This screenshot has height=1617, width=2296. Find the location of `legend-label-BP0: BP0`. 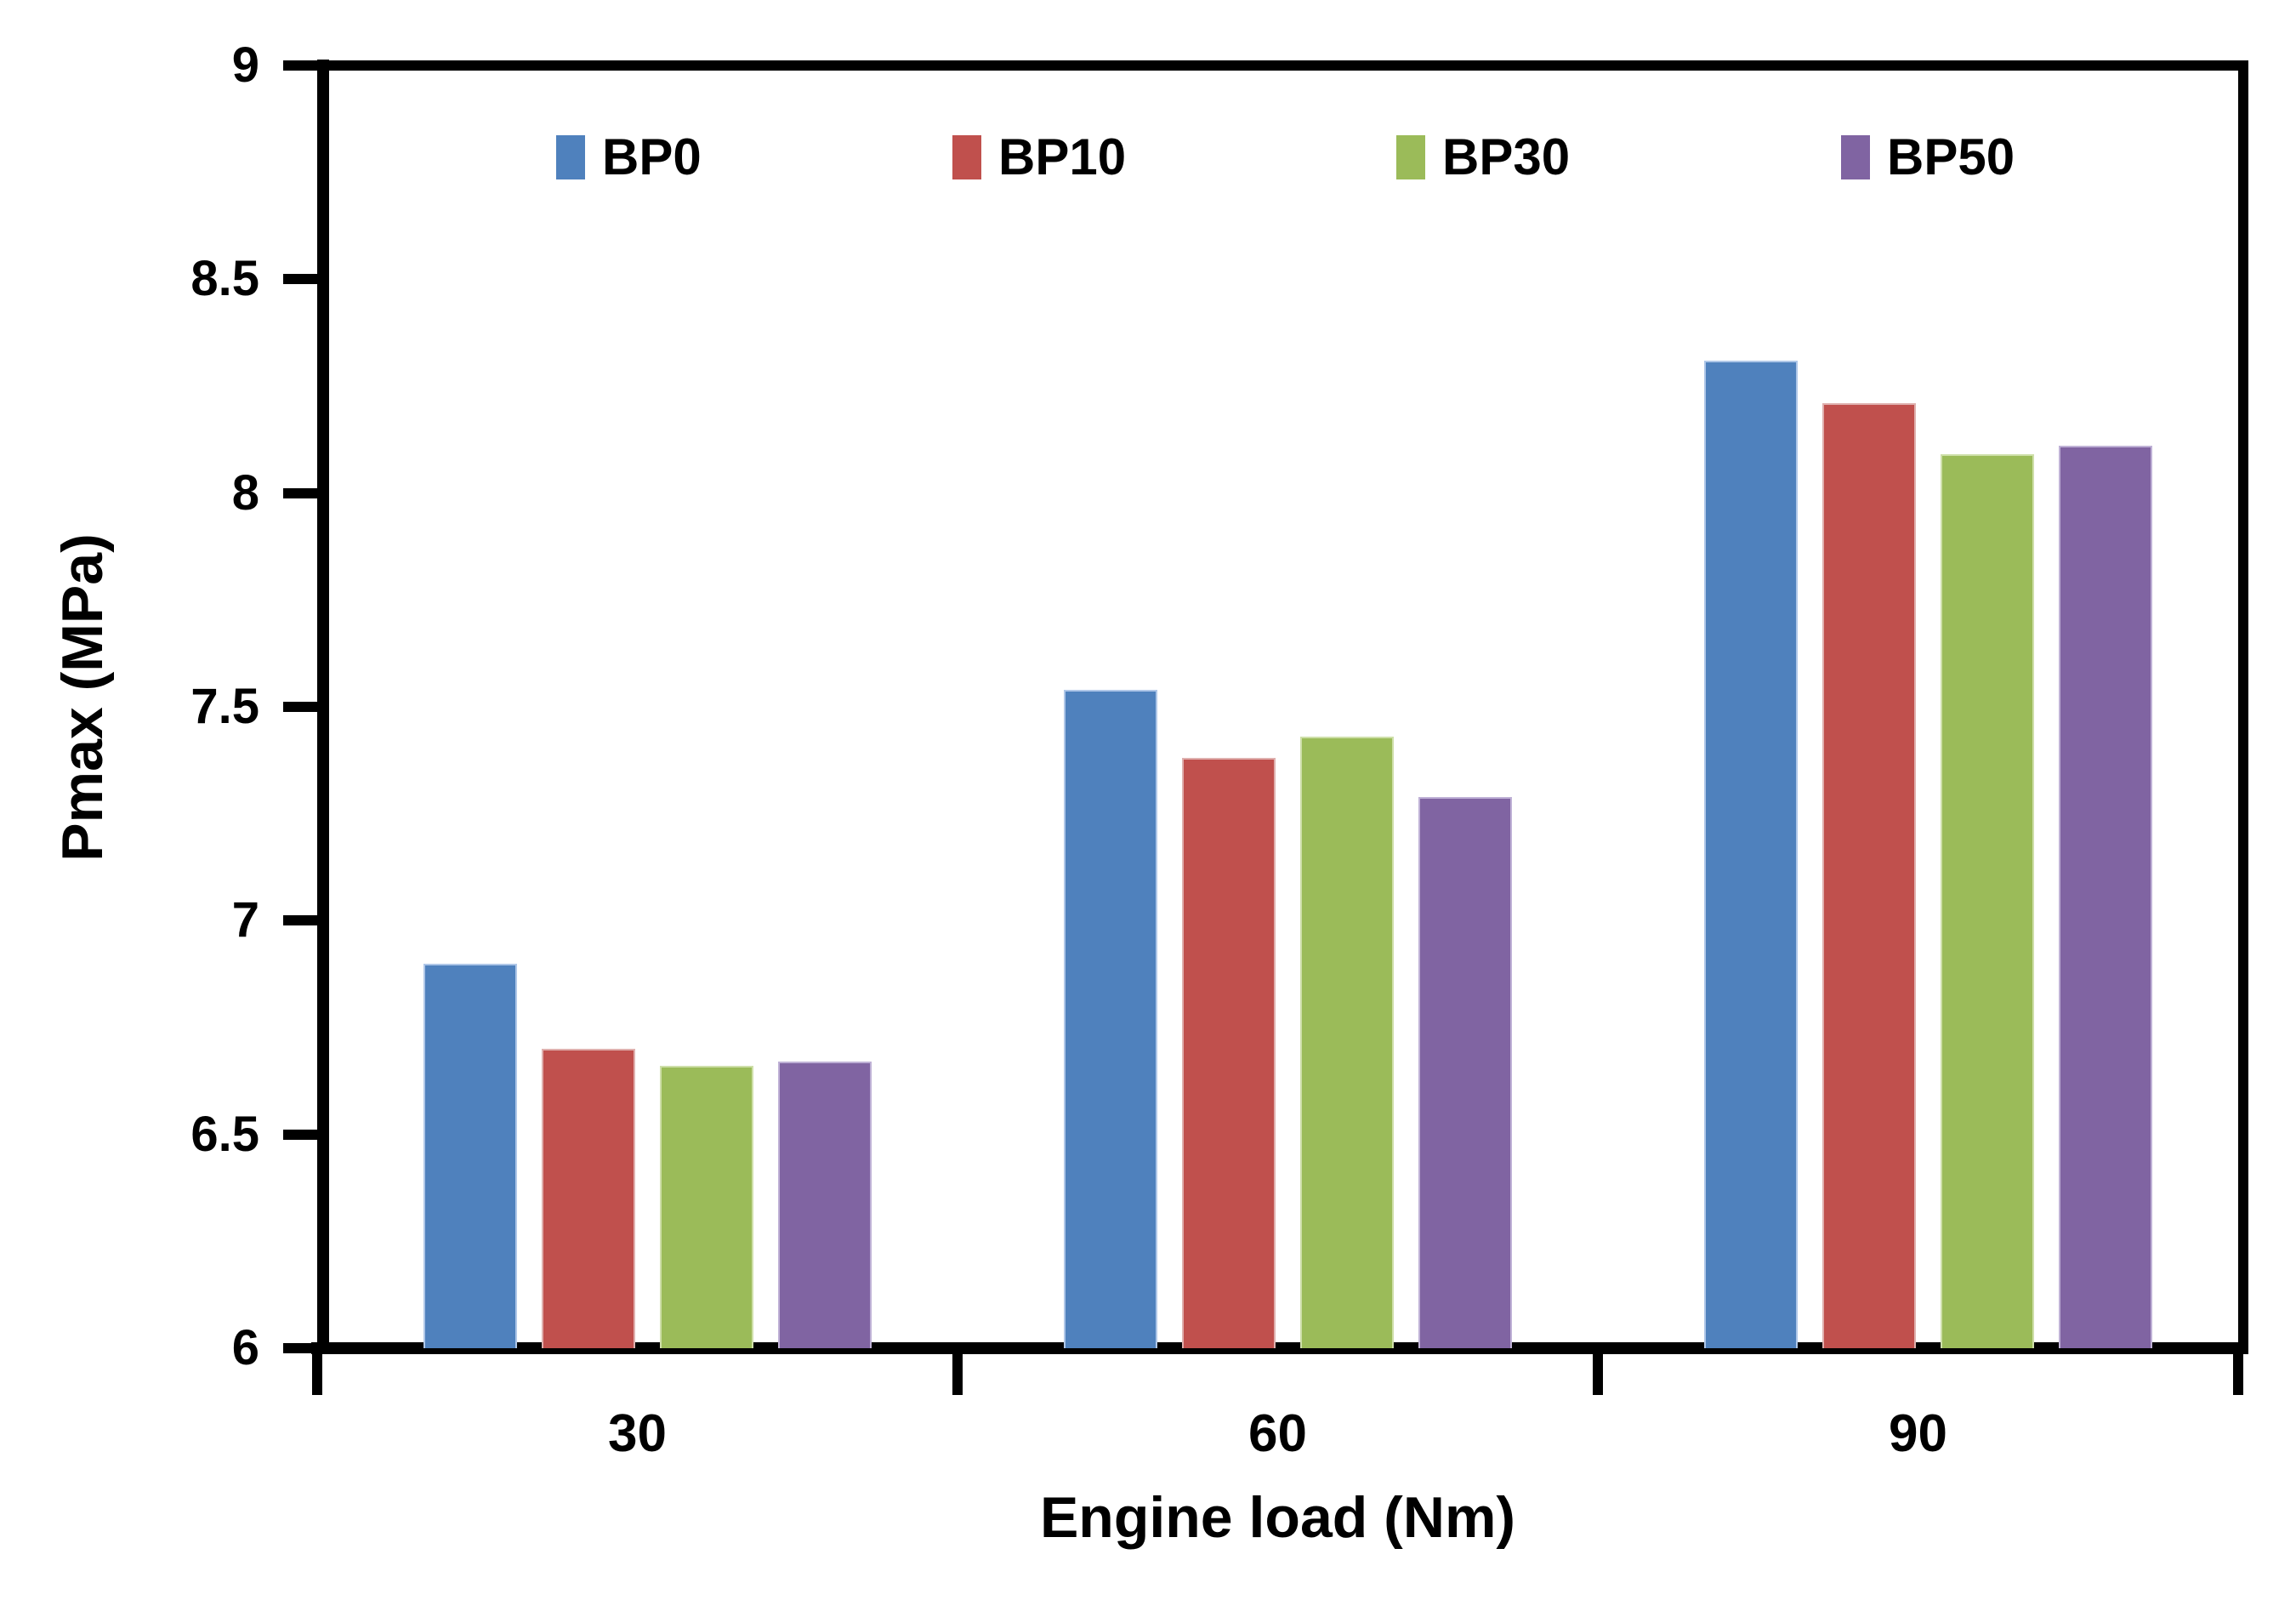

legend-label-BP0: BP0 is located at coordinates (652, 156).